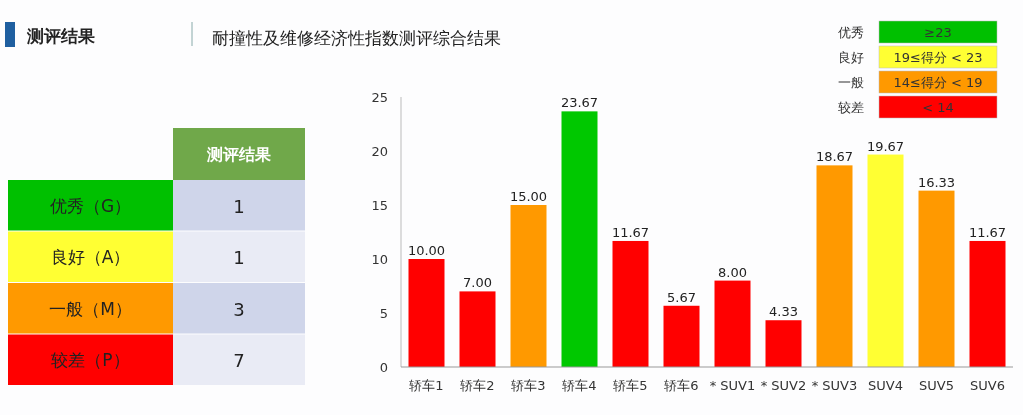  I want to click on x-tick-label: * SUV2, so click(783, 385).